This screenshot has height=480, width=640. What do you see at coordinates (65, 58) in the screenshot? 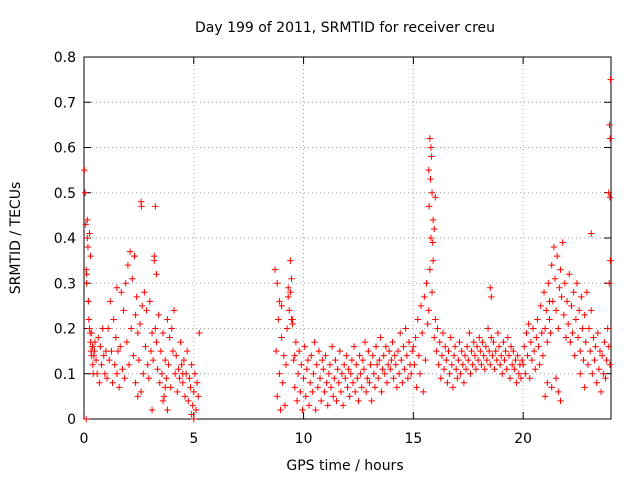
I see `y-tick-label: 0.8` at bounding box center [65, 58].